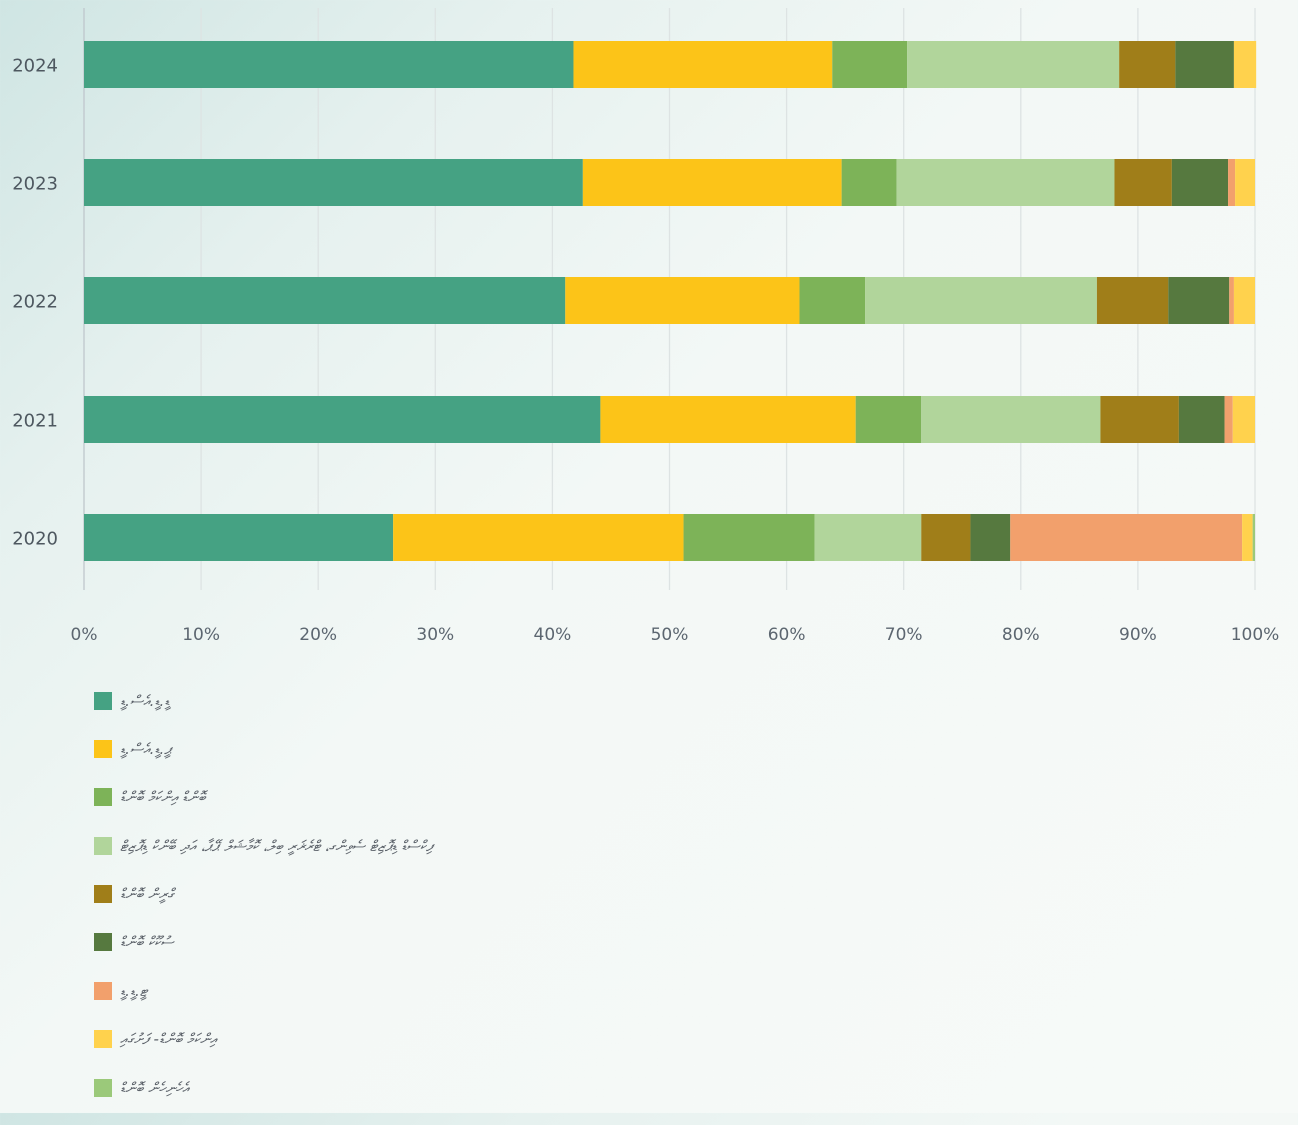  I want to click on legend-label: ބޮންޑް އިންކަމް ބޮންޑް, so click(163, 797).